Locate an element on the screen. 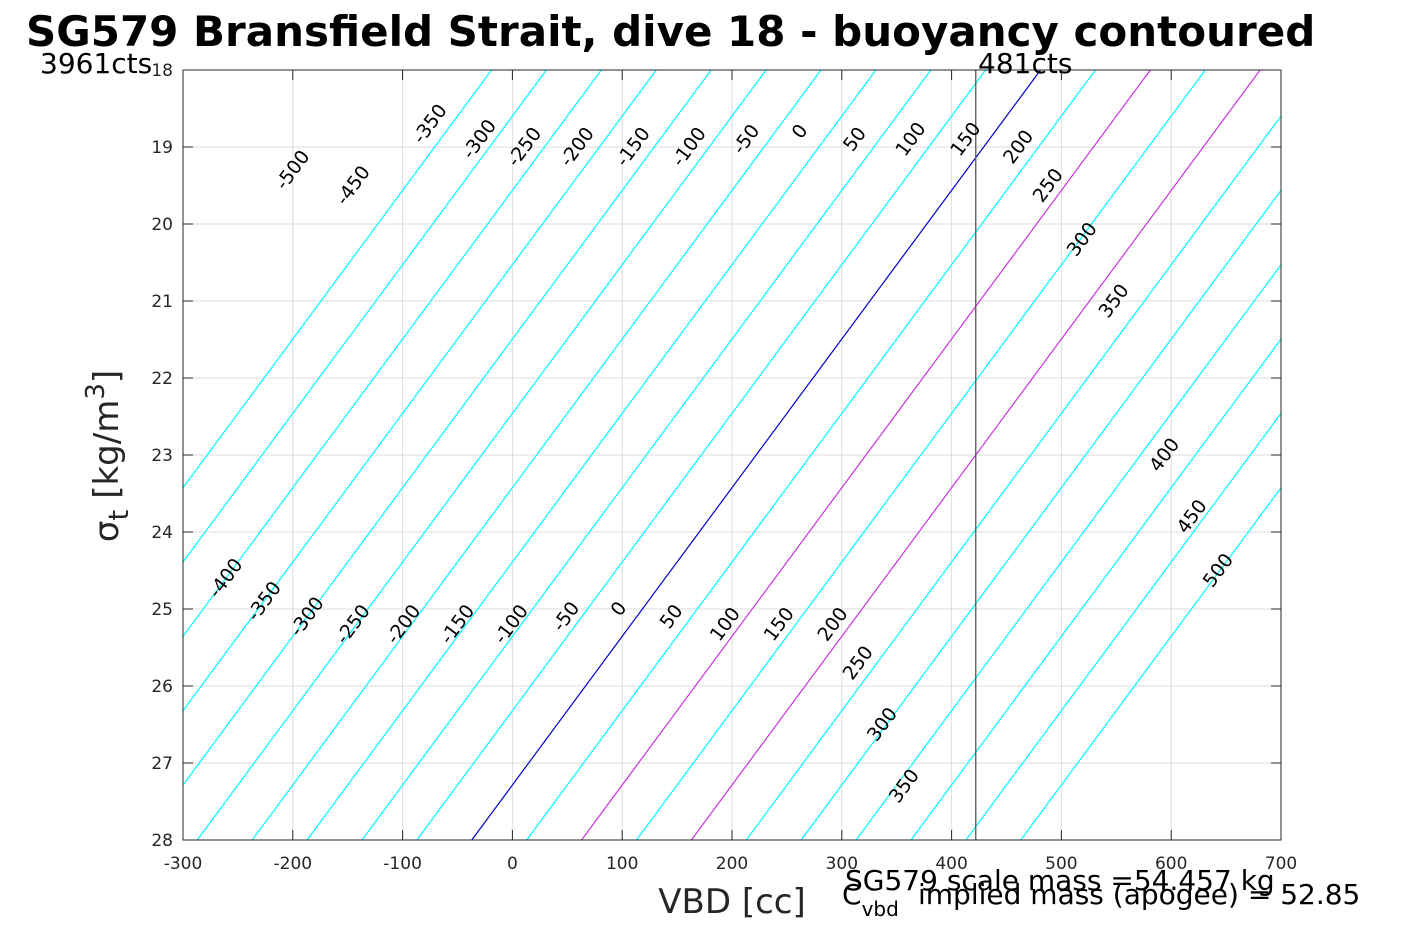 This screenshot has width=1417, height=945. y-axis-label: σt [kg/m3] is located at coordinates (108, 456).